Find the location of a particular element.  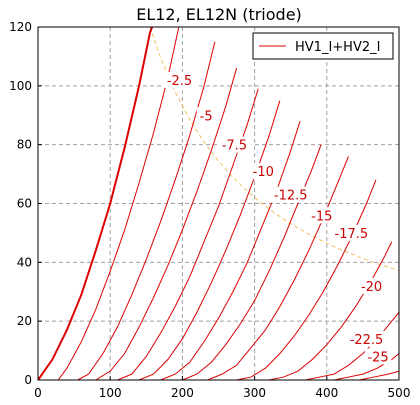

y-tick-label: 100 is located at coordinates (20, 86).